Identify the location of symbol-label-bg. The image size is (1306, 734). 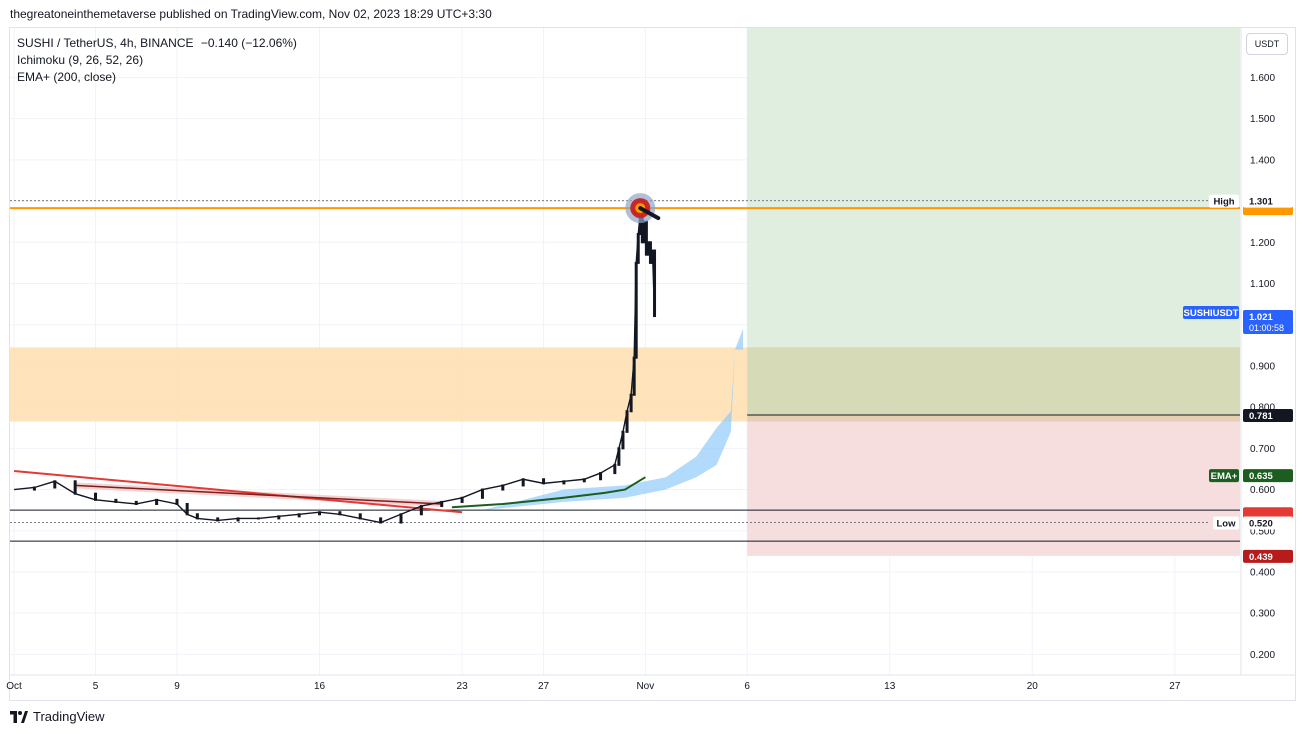
(1211, 312).